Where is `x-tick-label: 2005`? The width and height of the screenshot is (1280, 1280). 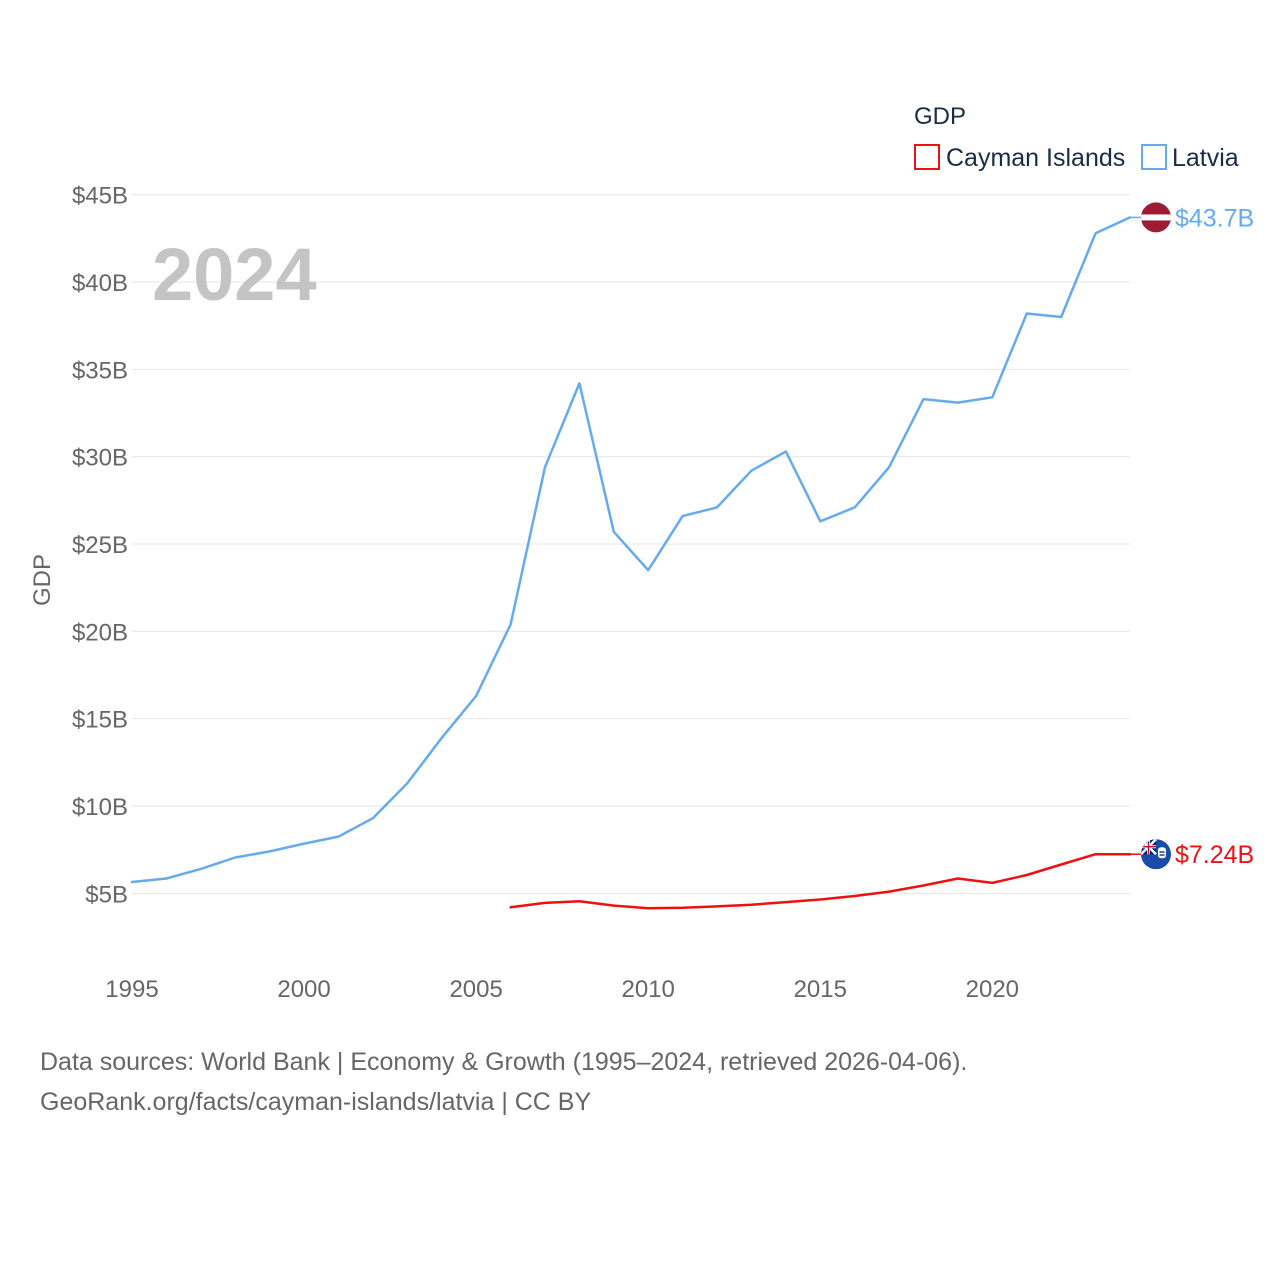 x-tick-label: 2005 is located at coordinates (475, 989).